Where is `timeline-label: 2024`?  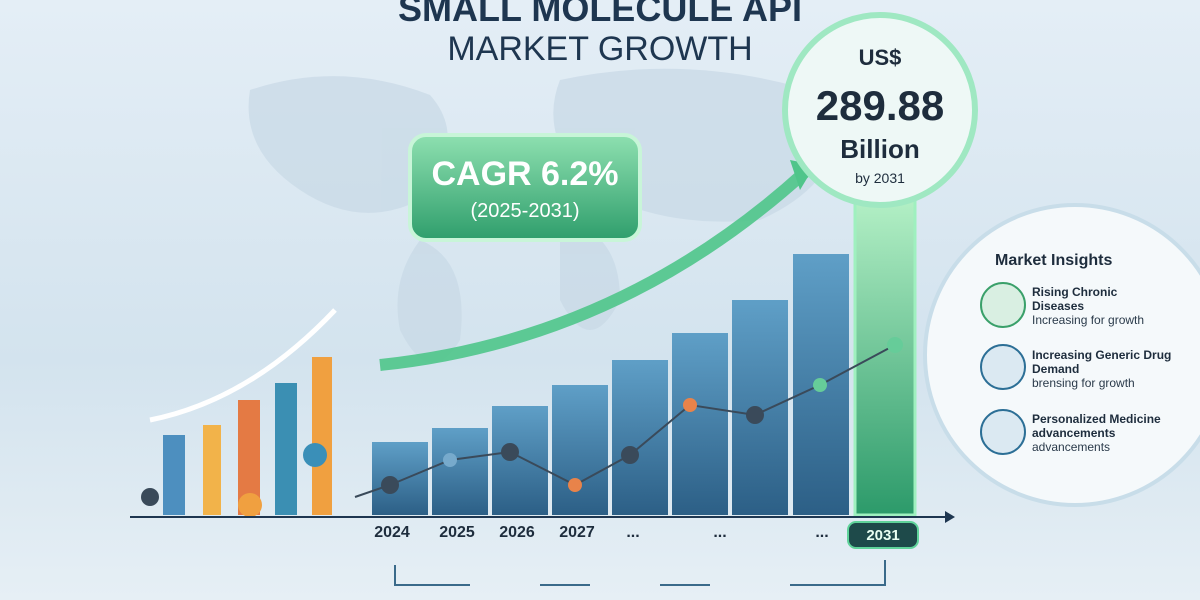 timeline-label: 2024 is located at coordinates (392, 532).